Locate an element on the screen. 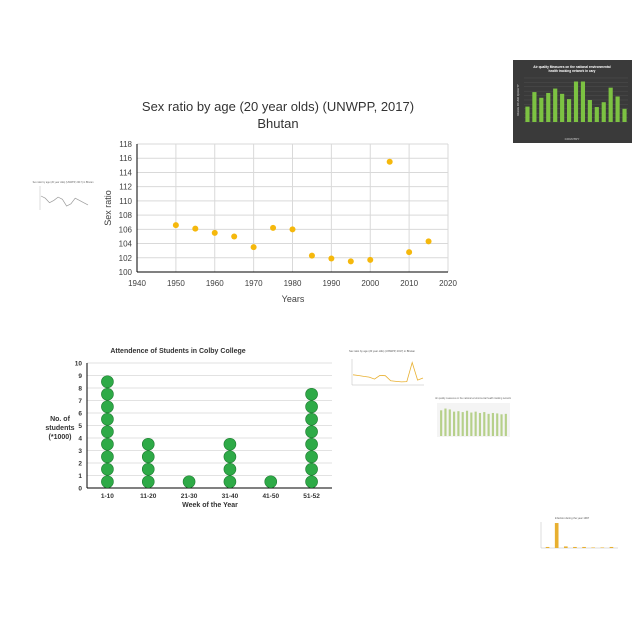  scatter-y-ticks: 100 102 104 106 108 110 112 114 116 118 is located at coordinates (126, 208).